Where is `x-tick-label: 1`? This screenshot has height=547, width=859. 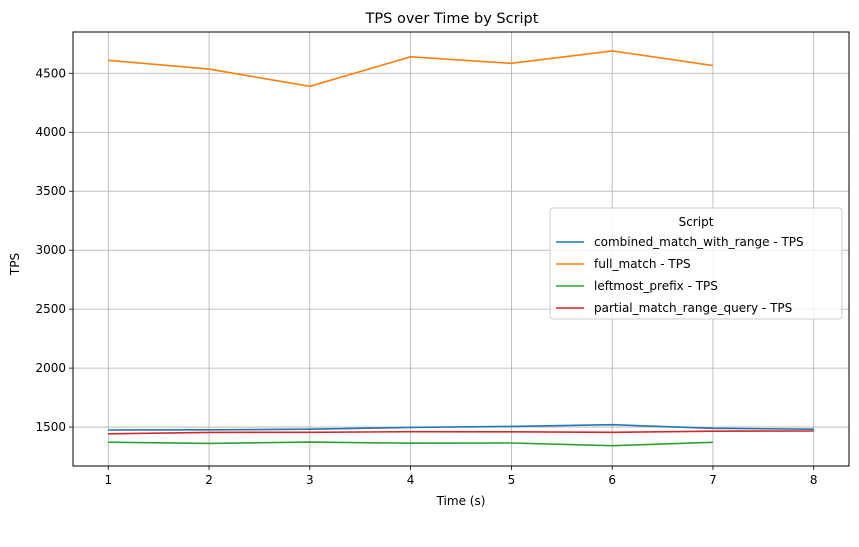 x-tick-label: 1 is located at coordinates (108, 480).